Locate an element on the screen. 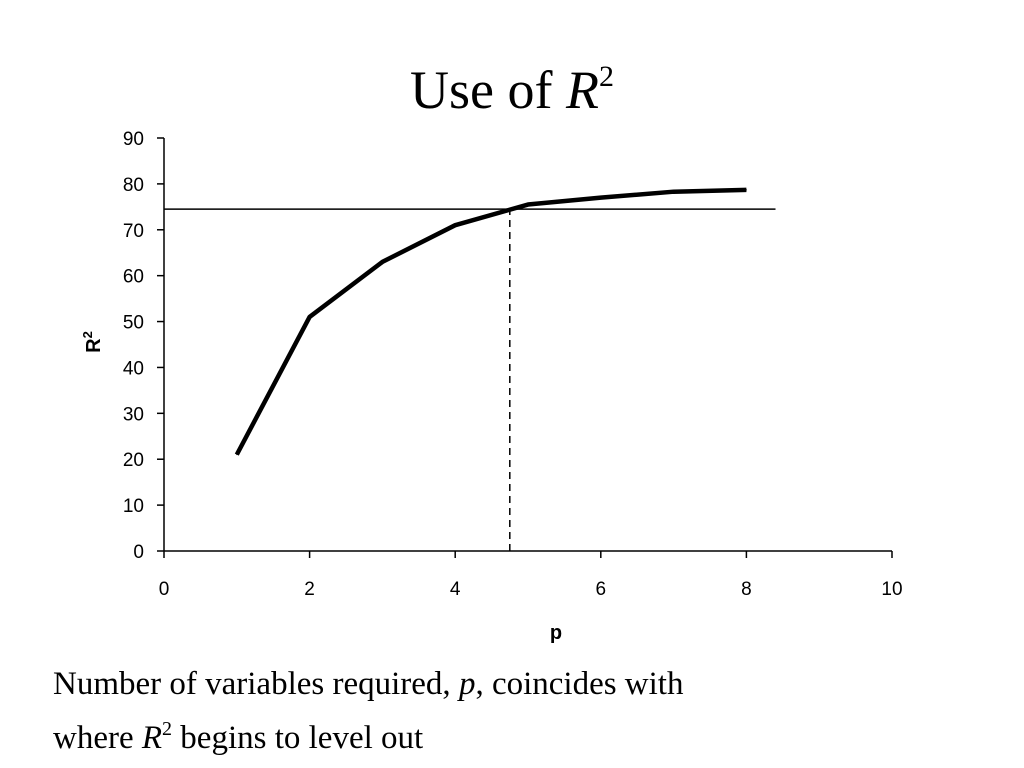  x-tick-label: 2 is located at coordinates (309, 589).